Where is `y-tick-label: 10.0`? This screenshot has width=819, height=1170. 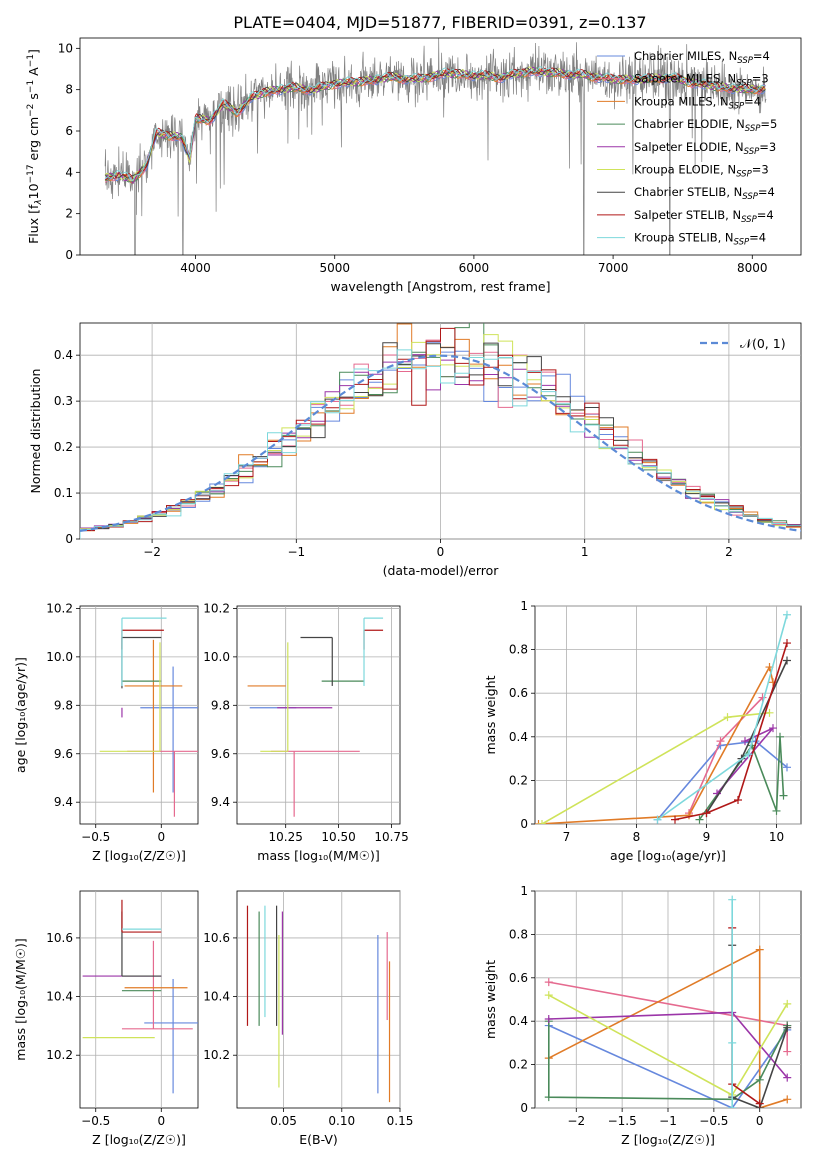
y-tick-label: 10.0 is located at coordinates (216, 657).